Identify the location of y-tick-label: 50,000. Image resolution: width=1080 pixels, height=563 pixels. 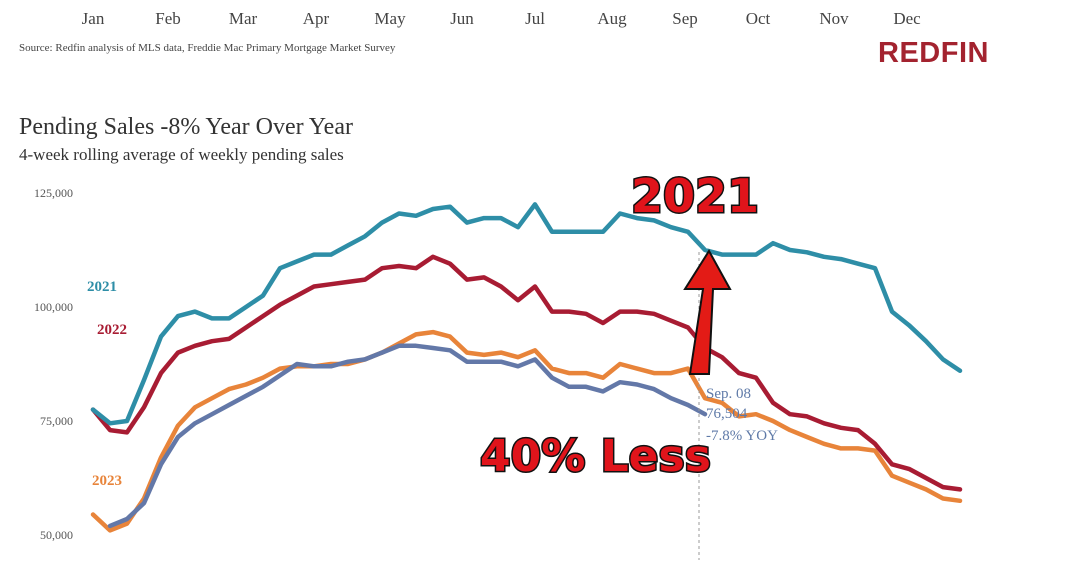
(56, 535).